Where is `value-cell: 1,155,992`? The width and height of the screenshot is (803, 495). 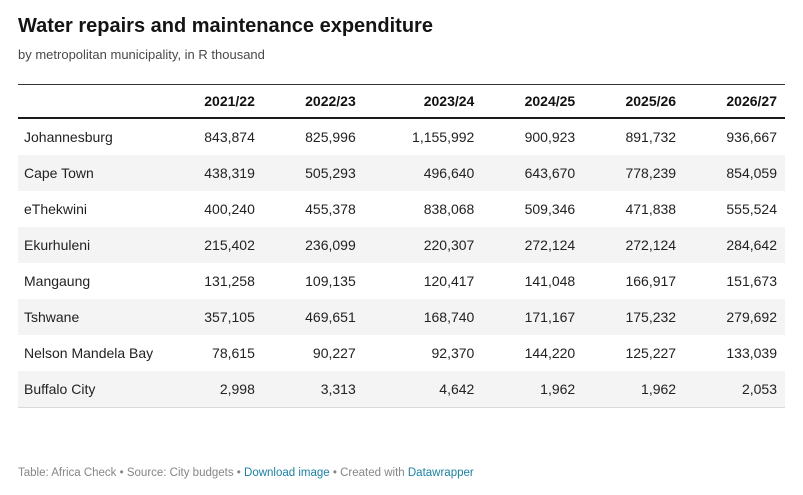 value-cell: 1,155,992 is located at coordinates (443, 137).